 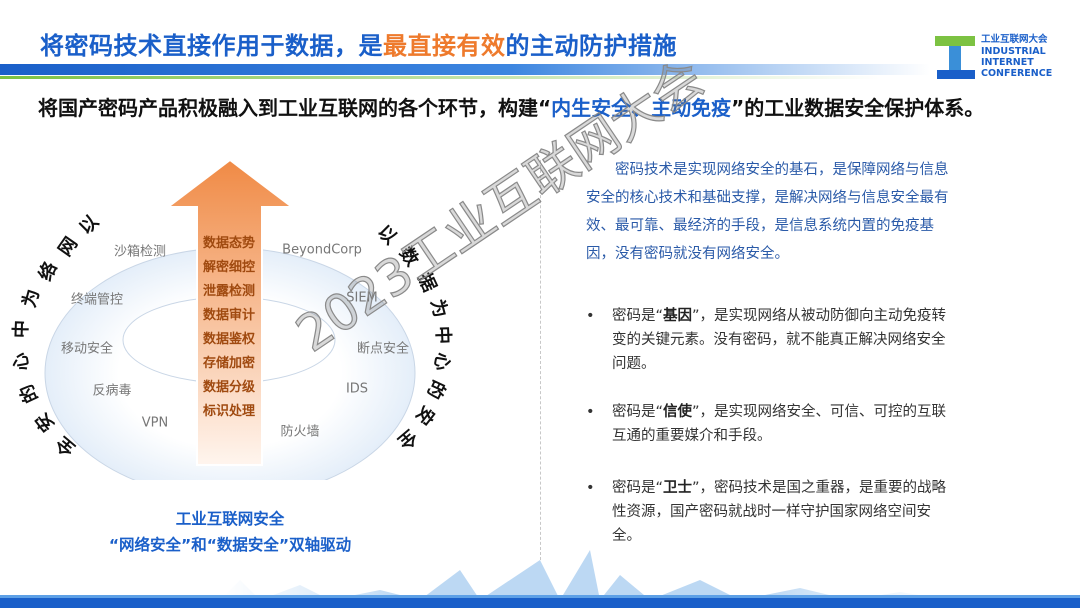 What do you see at coordinates (229, 363) in the screenshot?
I see `arrow-item: 存储加密` at bounding box center [229, 363].